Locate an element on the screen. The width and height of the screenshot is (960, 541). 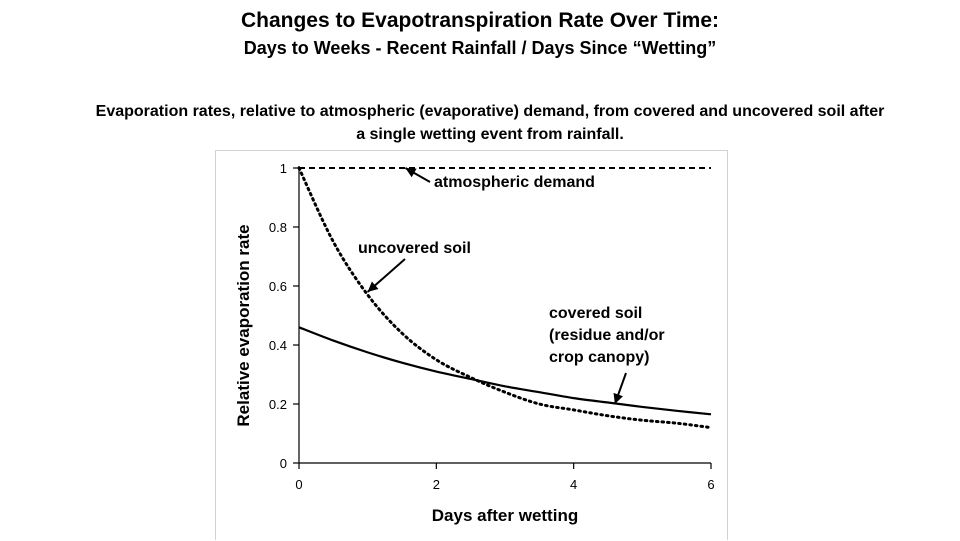
x-tick-label: 2 is located at coordinates (436, 484).